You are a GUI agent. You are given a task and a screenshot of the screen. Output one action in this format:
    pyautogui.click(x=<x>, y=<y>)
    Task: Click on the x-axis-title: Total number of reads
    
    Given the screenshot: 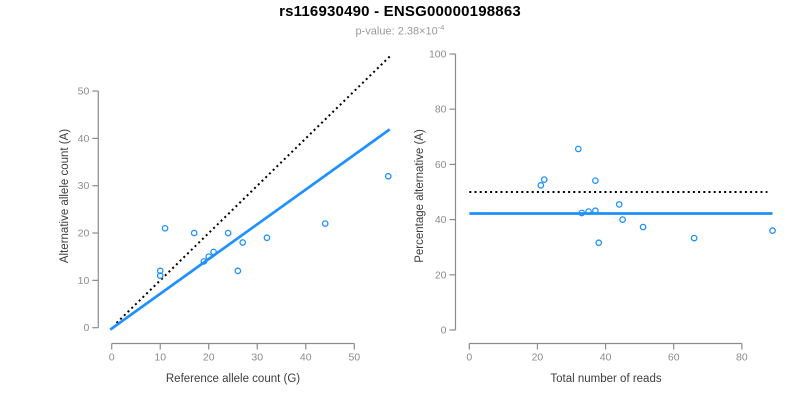 What is the action you would take?
    pyautogui.click(x=605, y=379)
    